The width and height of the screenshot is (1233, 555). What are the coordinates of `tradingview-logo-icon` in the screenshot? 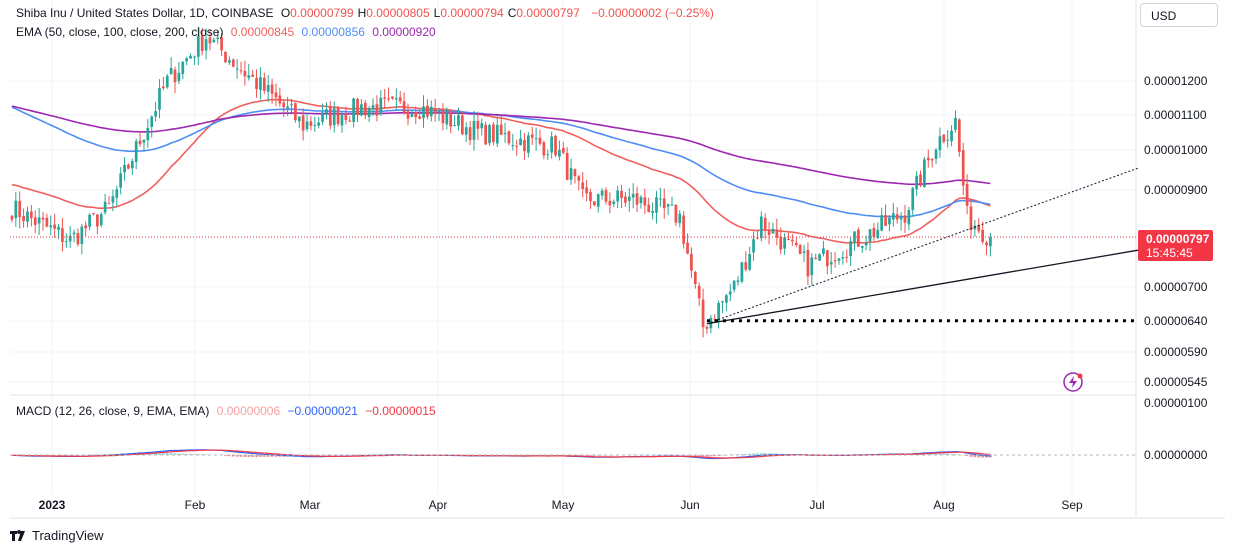 It's located at (19, 536).